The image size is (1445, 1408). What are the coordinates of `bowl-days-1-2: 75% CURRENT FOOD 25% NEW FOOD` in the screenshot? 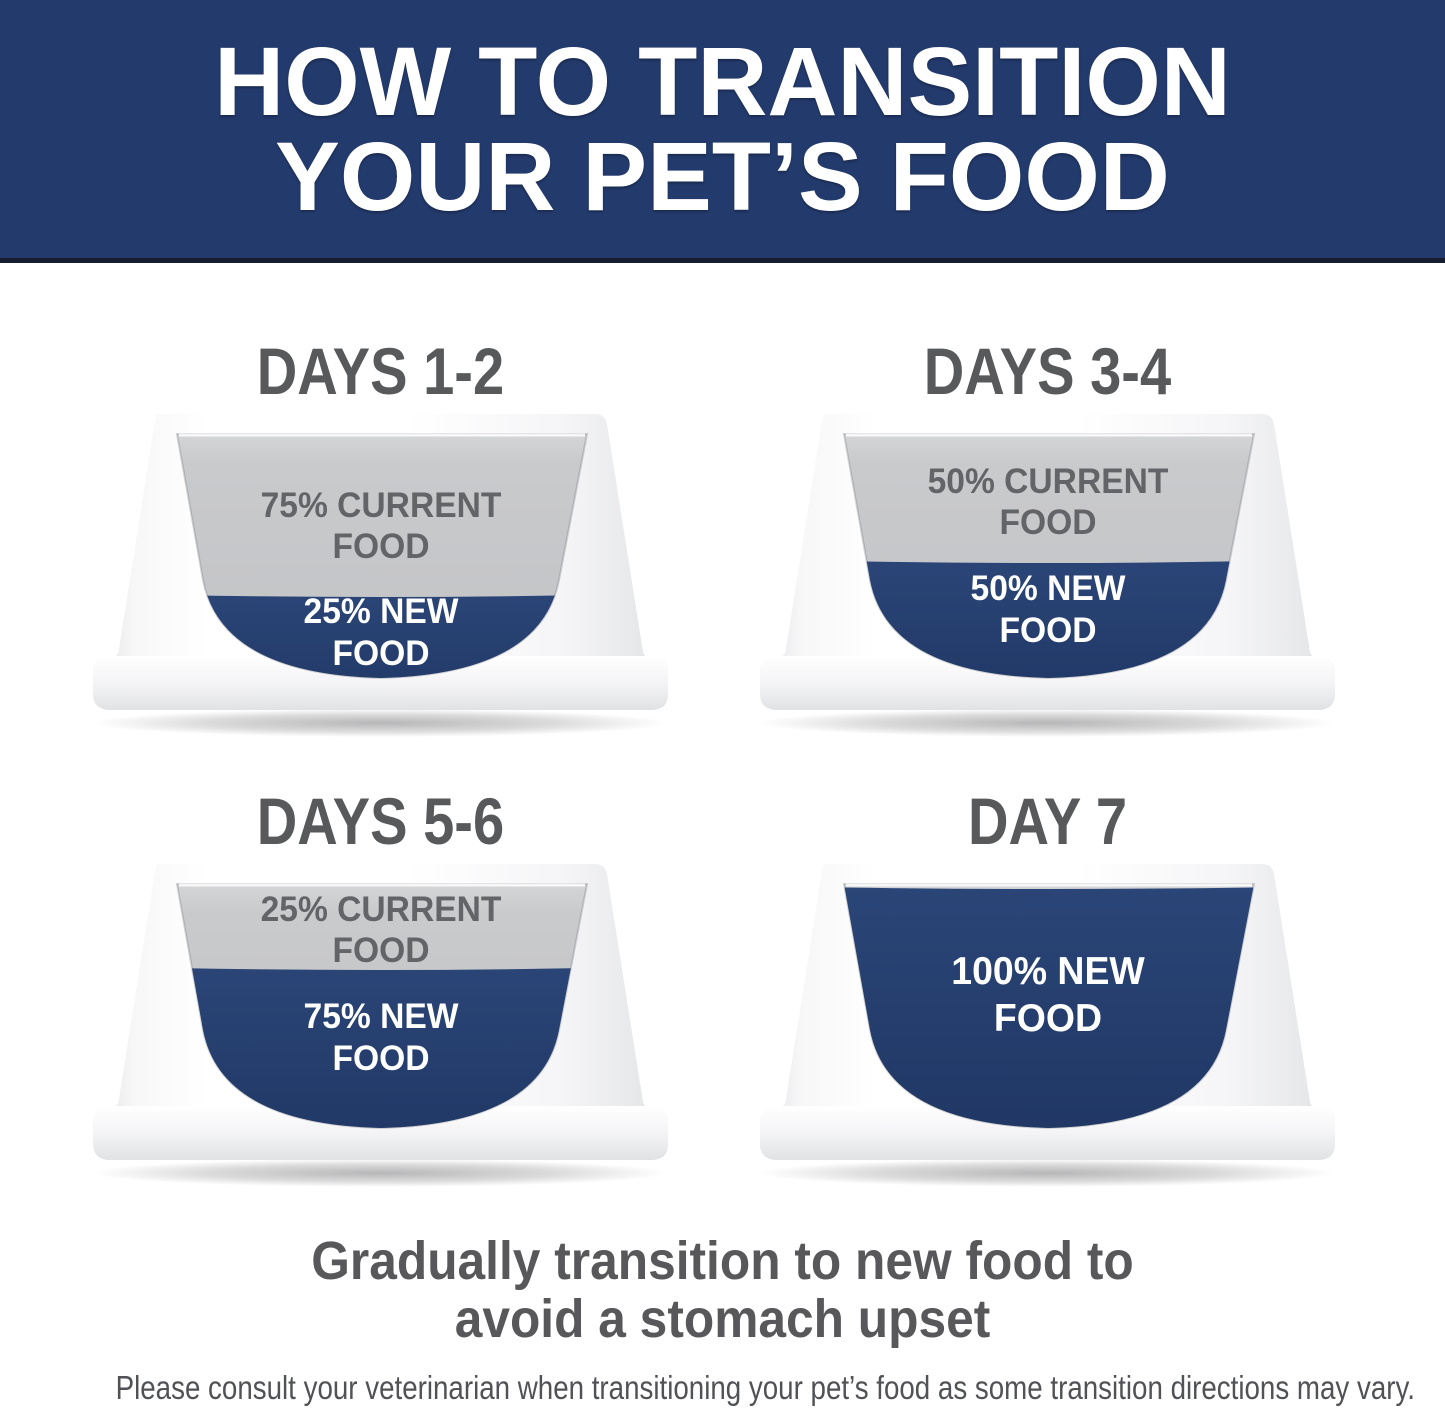 It's located at (380, 577).